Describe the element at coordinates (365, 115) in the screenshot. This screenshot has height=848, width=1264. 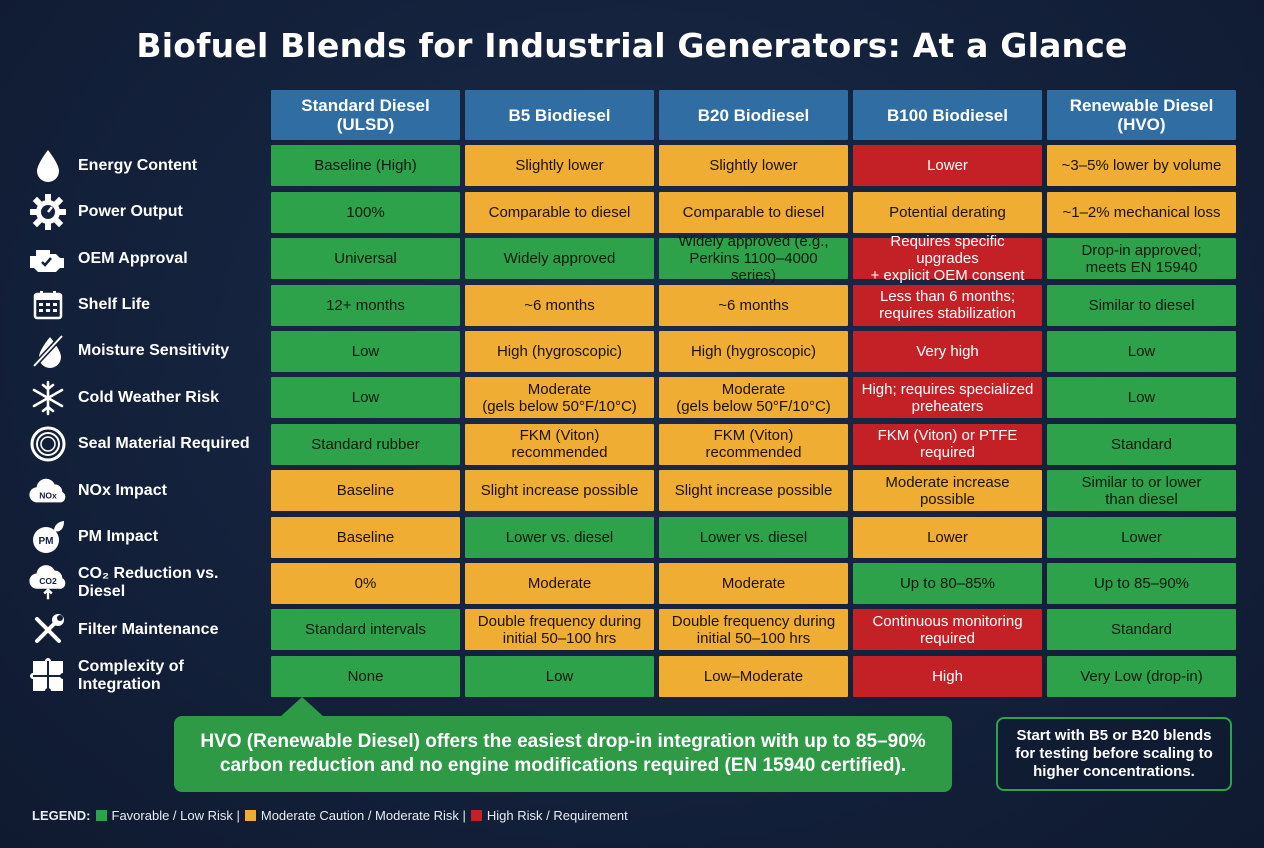
I see `column-header-ulsd: Standard Diesel (ULSD)` at that location.